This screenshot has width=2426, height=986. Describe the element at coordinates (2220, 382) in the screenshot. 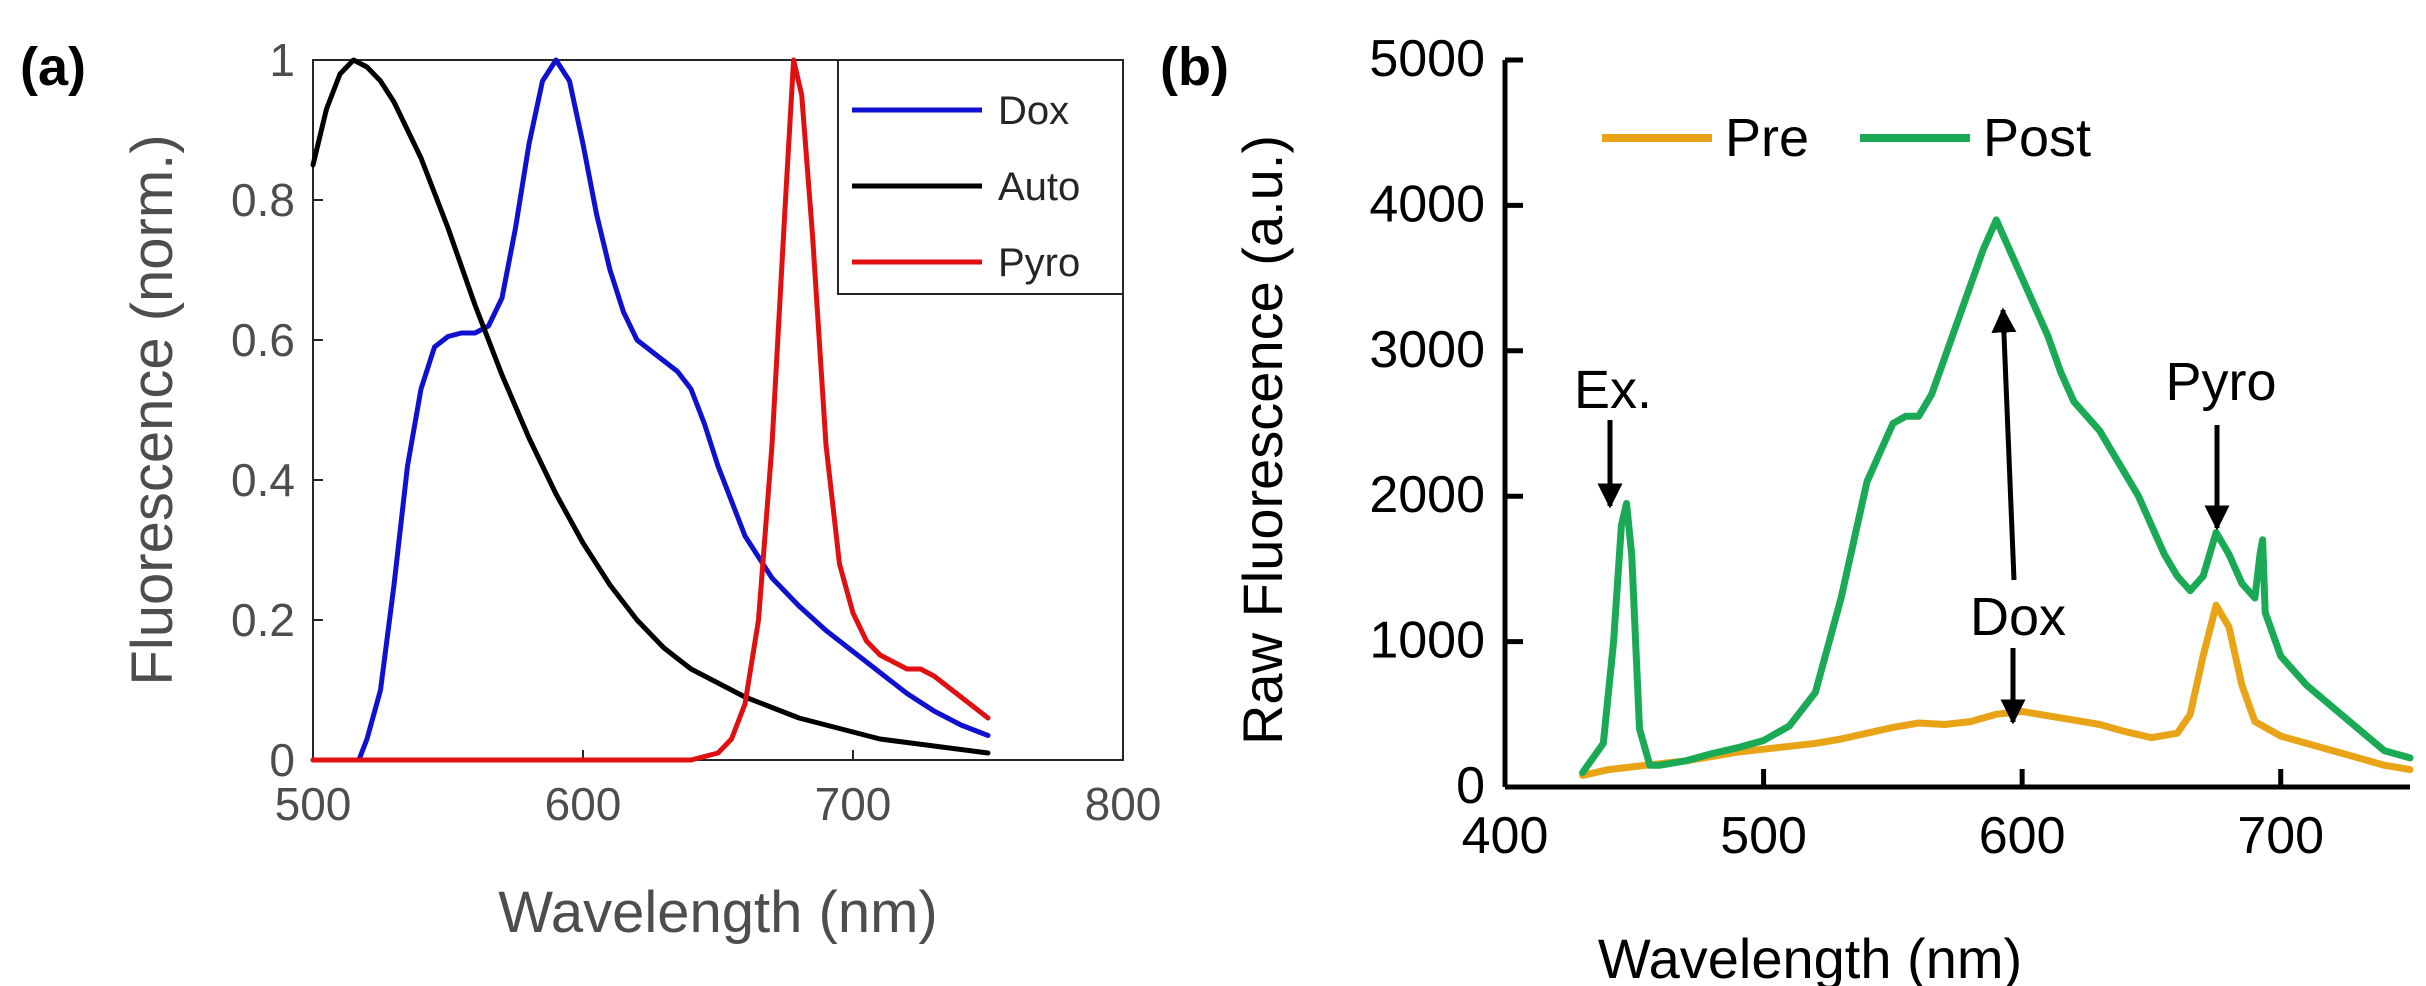

I see `annotation-pyro: Pyro` at that location.